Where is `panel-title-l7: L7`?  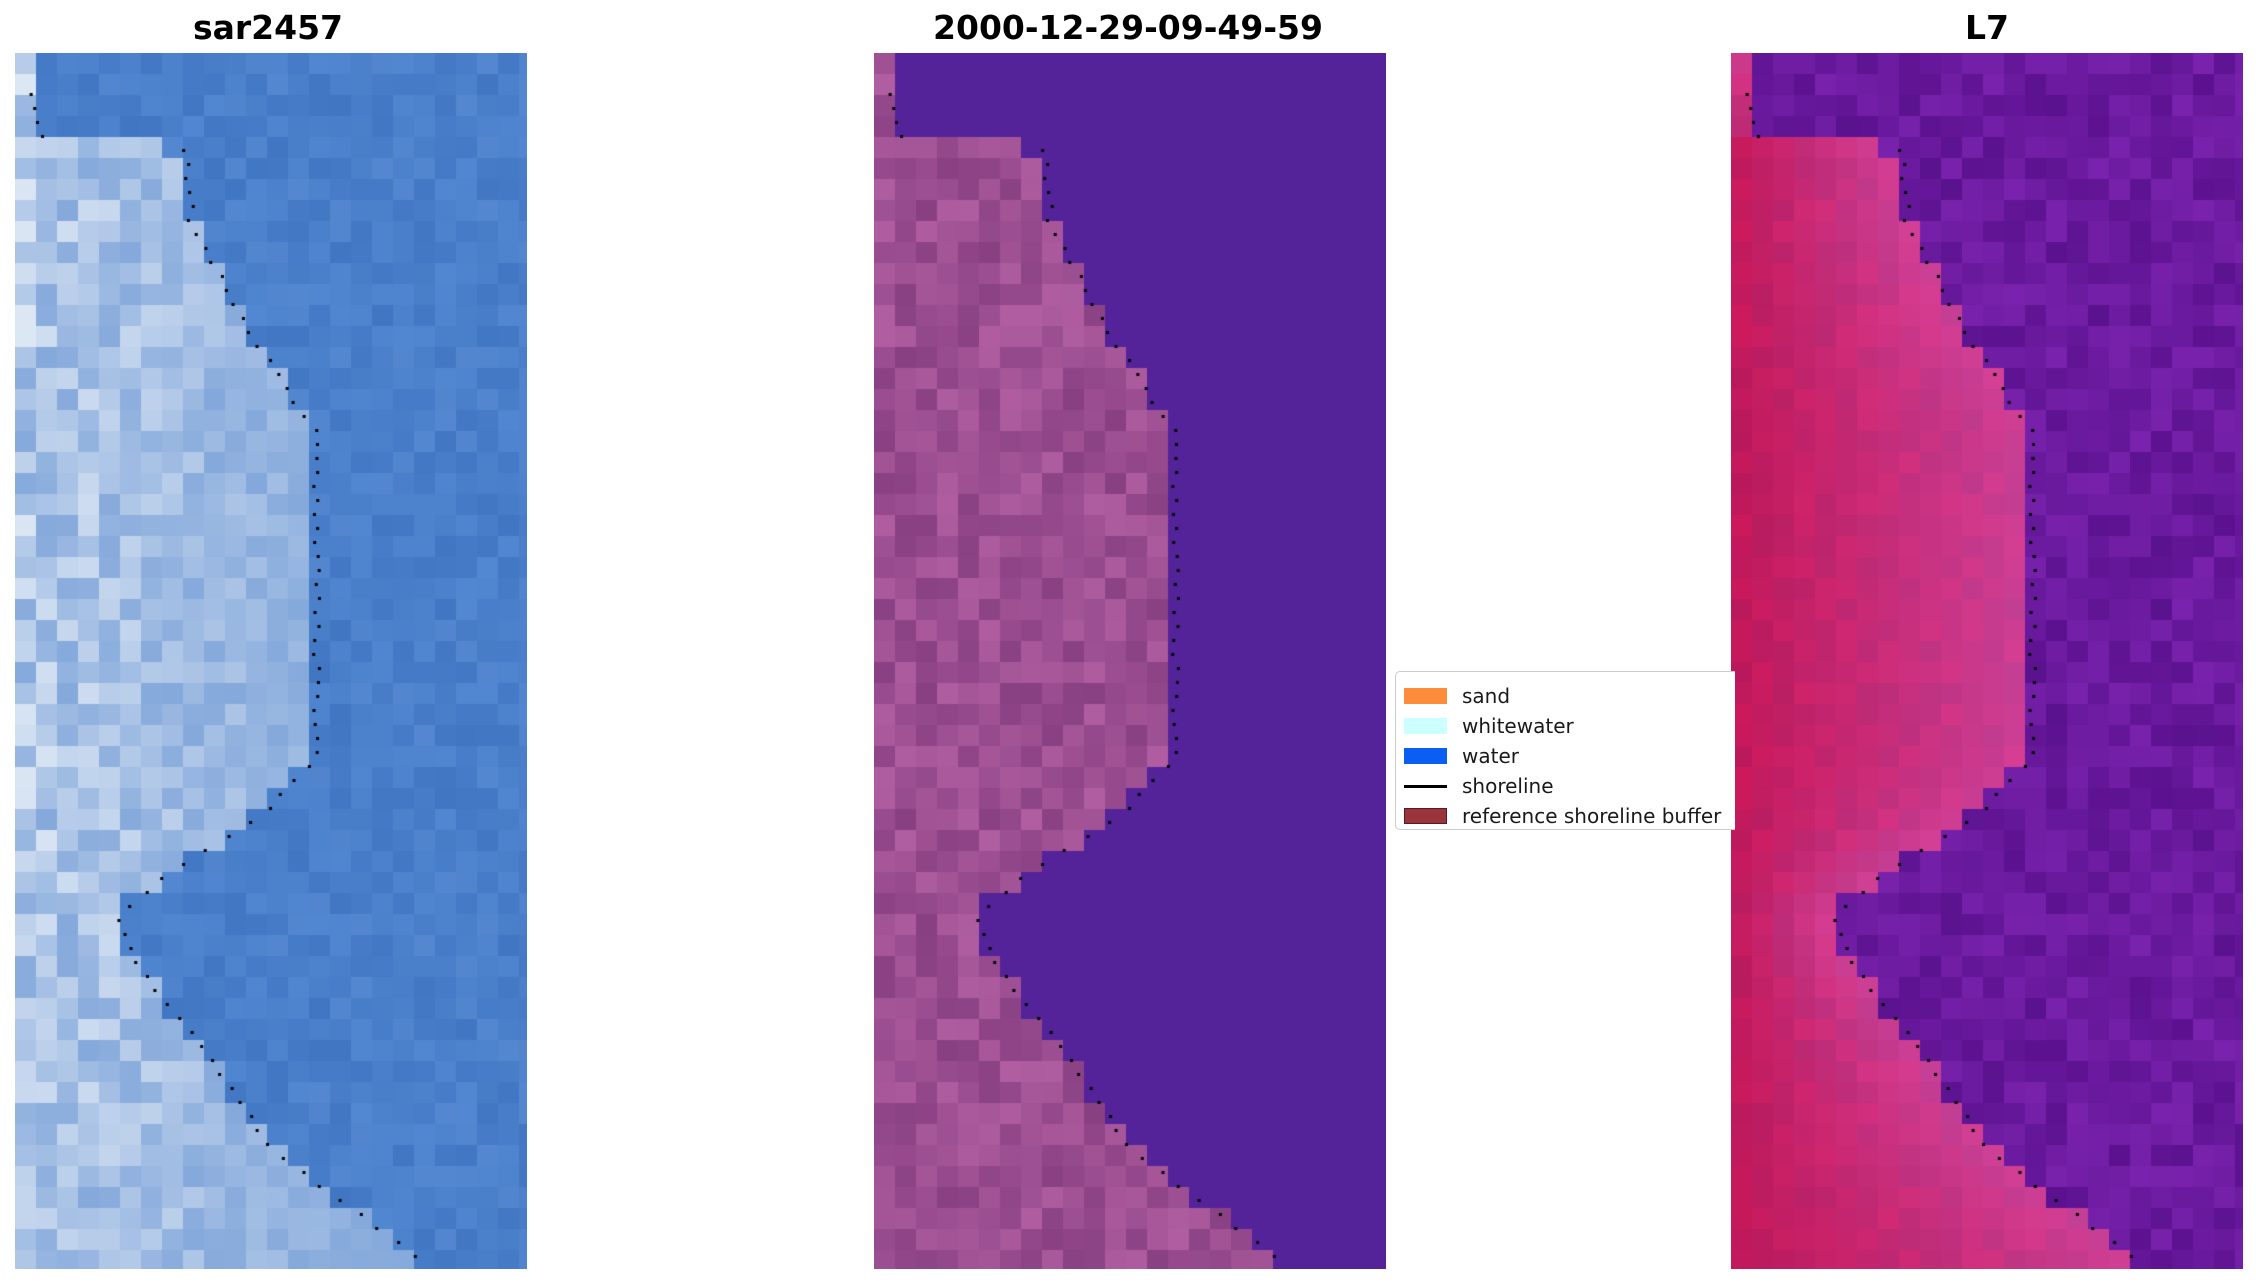
panel-title-l7: L7 is located at coordinates (1987, 27).